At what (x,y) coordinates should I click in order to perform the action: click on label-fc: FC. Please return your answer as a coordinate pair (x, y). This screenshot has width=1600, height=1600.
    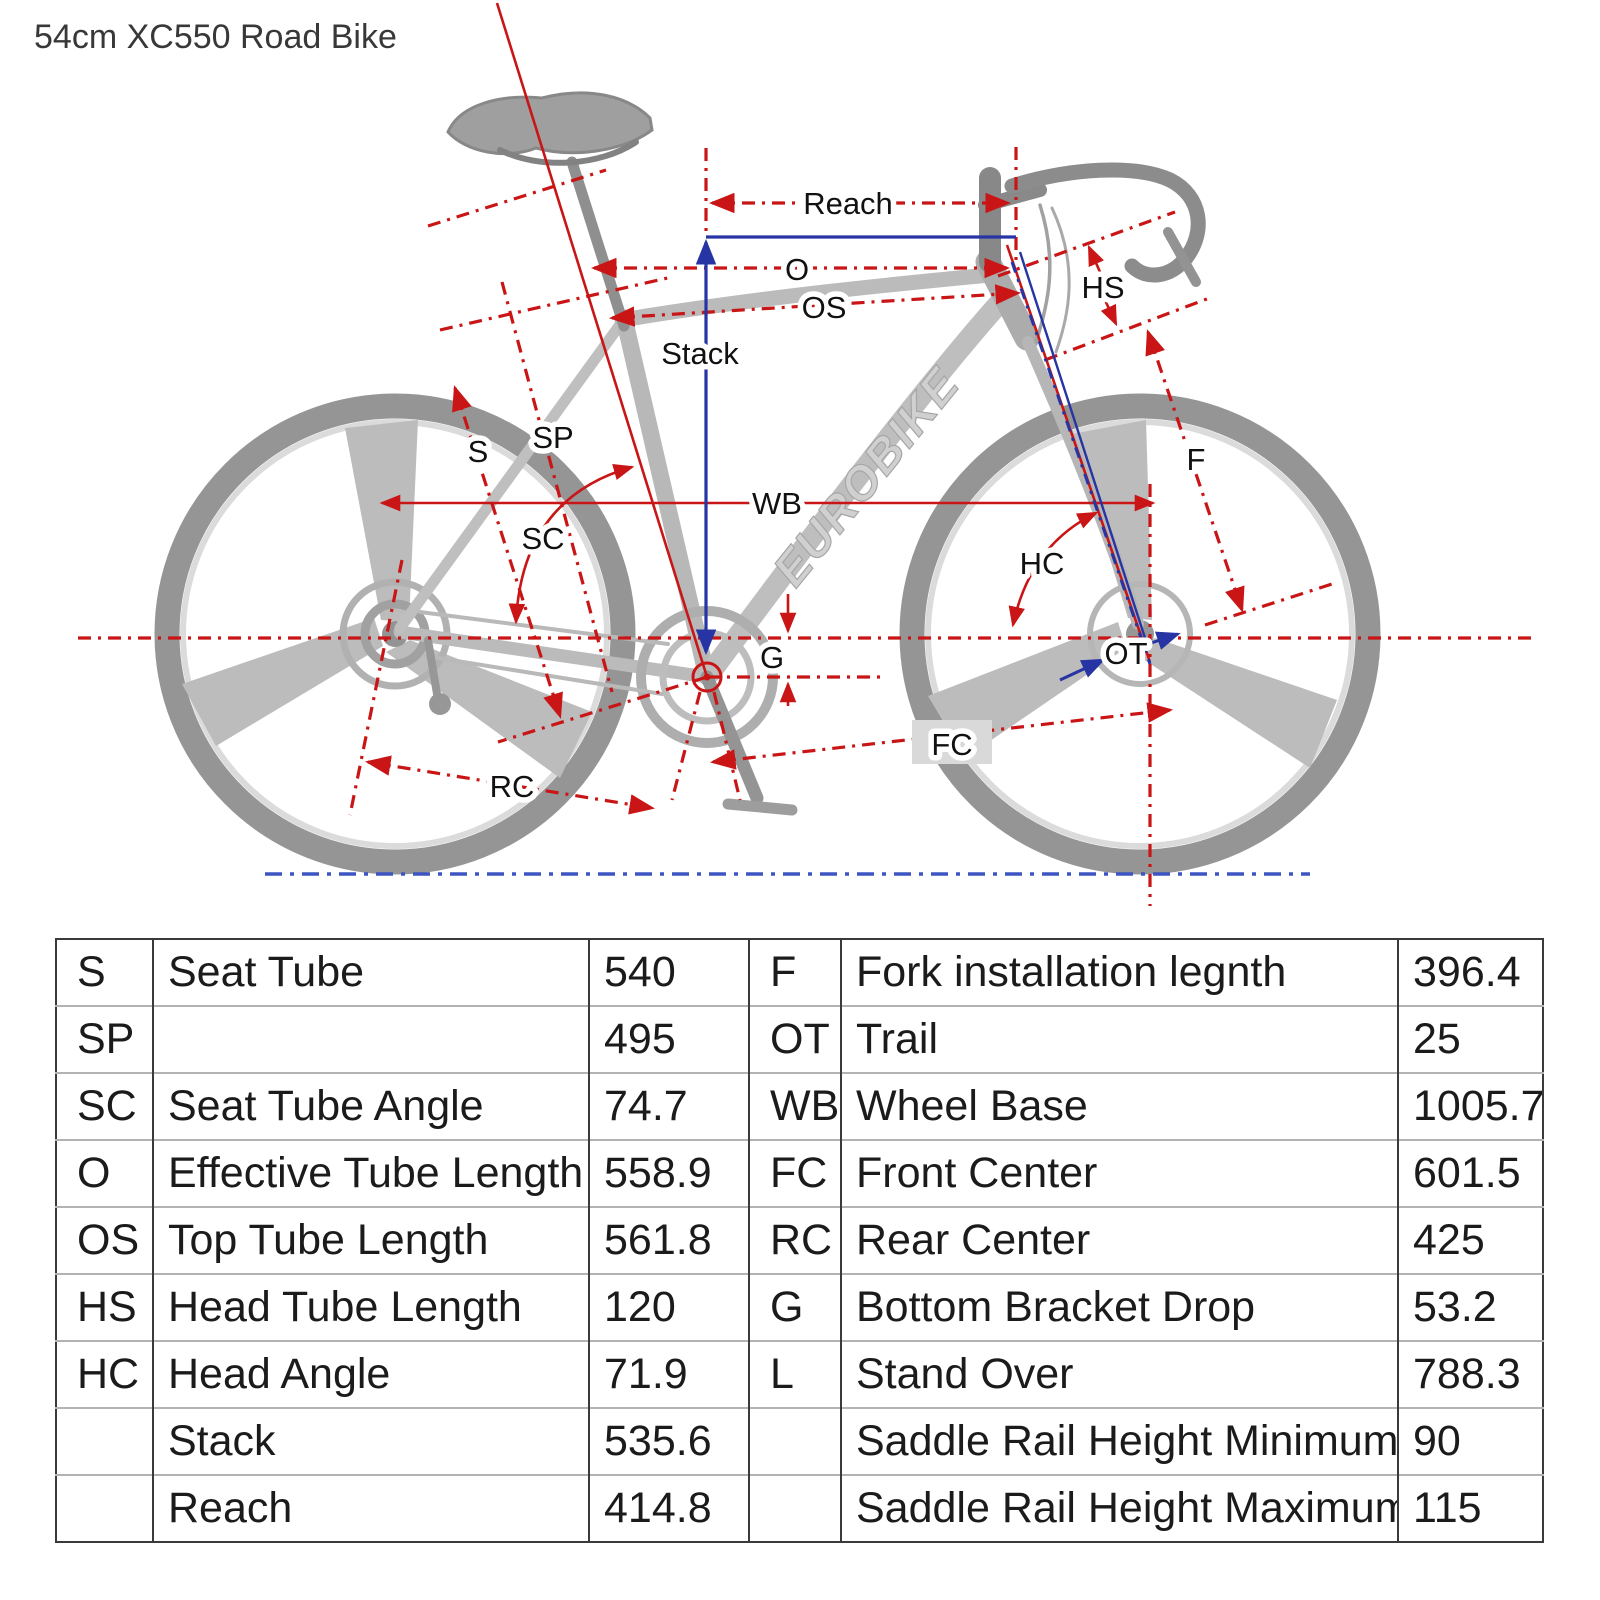
    Looking at the image, I should click on (951, 744).